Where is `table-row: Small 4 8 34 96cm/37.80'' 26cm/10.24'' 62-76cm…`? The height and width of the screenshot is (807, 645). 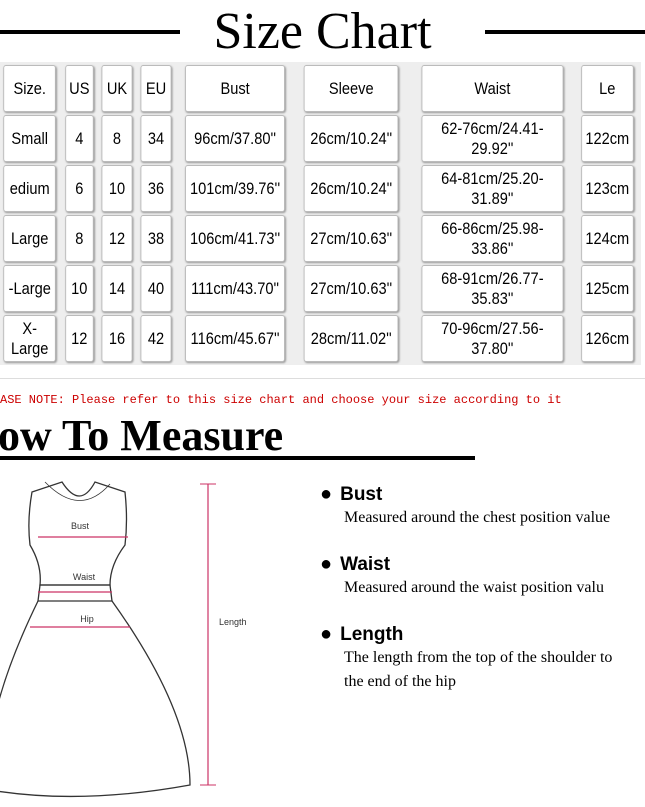 table-row: Small 4 8 34 96cm/37.80'' 26cm/10.24'' 62-76cm… is located at coordinates (319, 138).